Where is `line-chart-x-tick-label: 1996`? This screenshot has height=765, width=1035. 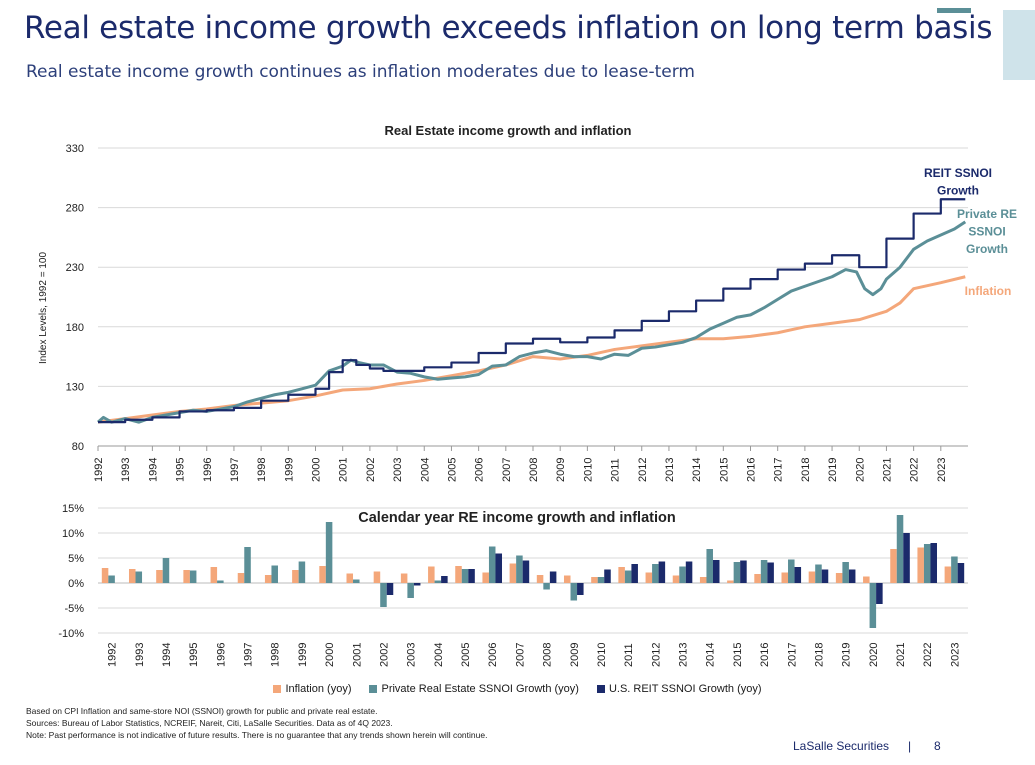 line-chart-x-tick-label: 1996 is located at coordinates (208, 470).